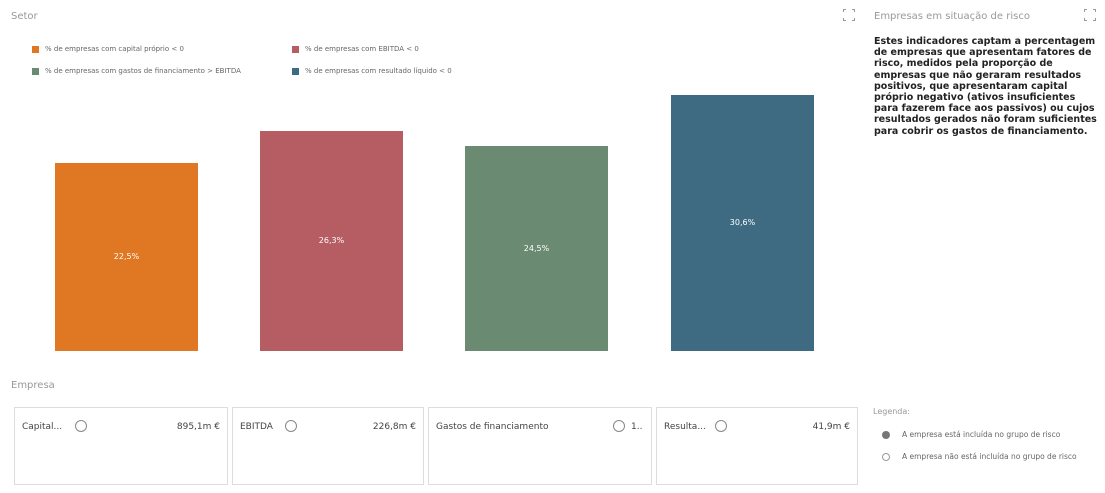 The height and width of the screenshot is (493, 1105). I want to click on card-value: 226,8m €, so click(394, 427).